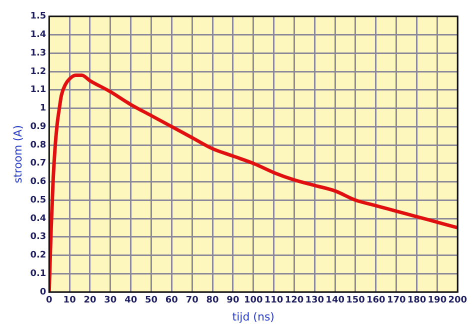  Describe the element at coordinates (38, 200) in the screenshot. I see `y-tick-label: 0.5` at that location.